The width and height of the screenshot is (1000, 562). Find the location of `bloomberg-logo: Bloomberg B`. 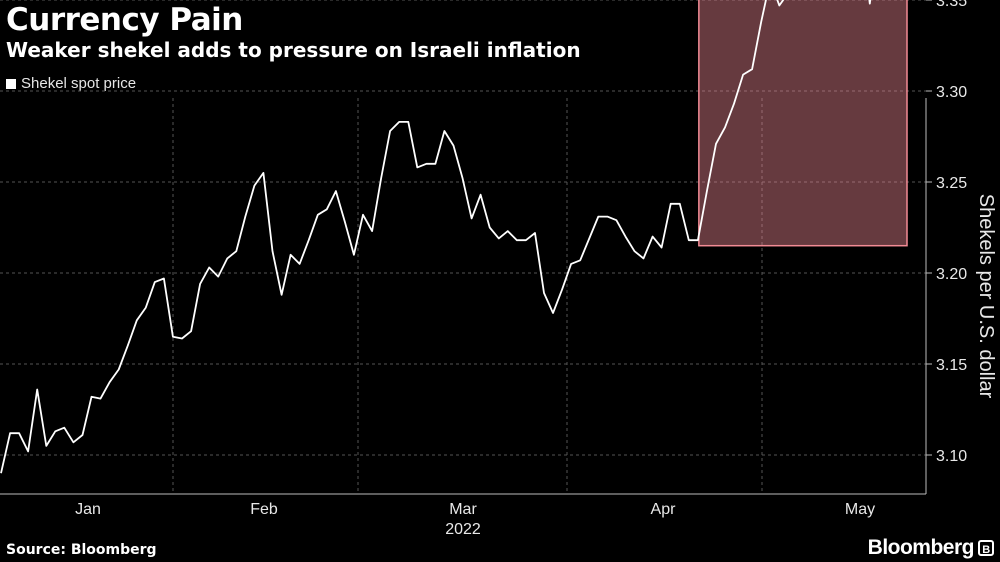

bloomberg-logo: Bloomberg B is located at coordinates (931, 548).